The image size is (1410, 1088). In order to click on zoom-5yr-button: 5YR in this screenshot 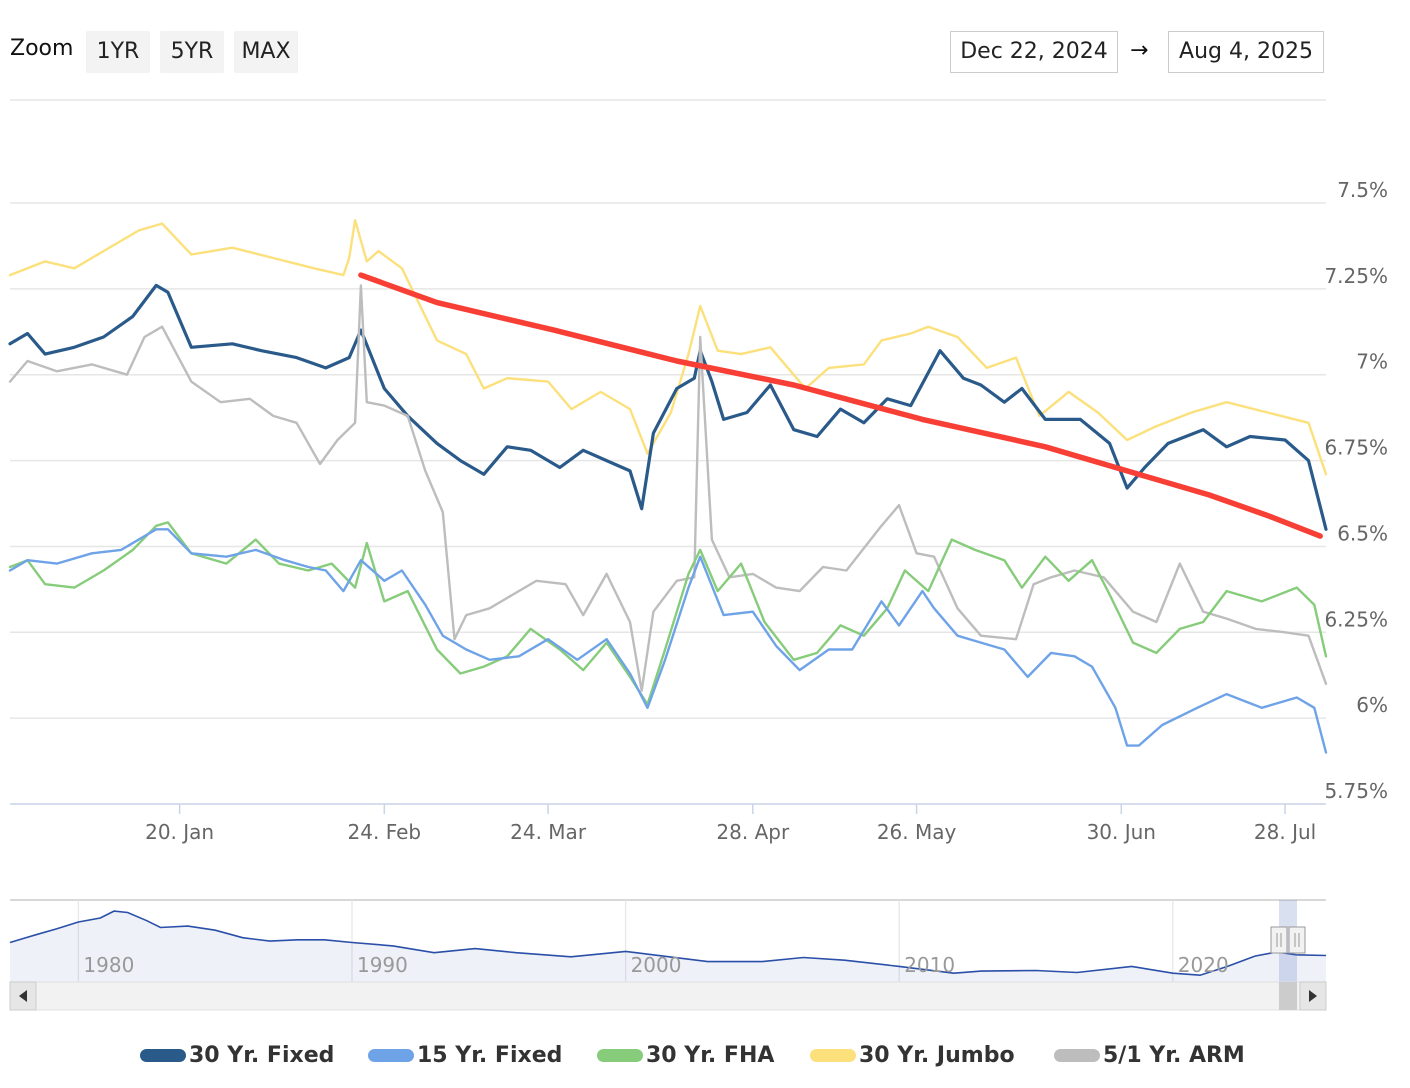, I will do `click(192, 52)`.